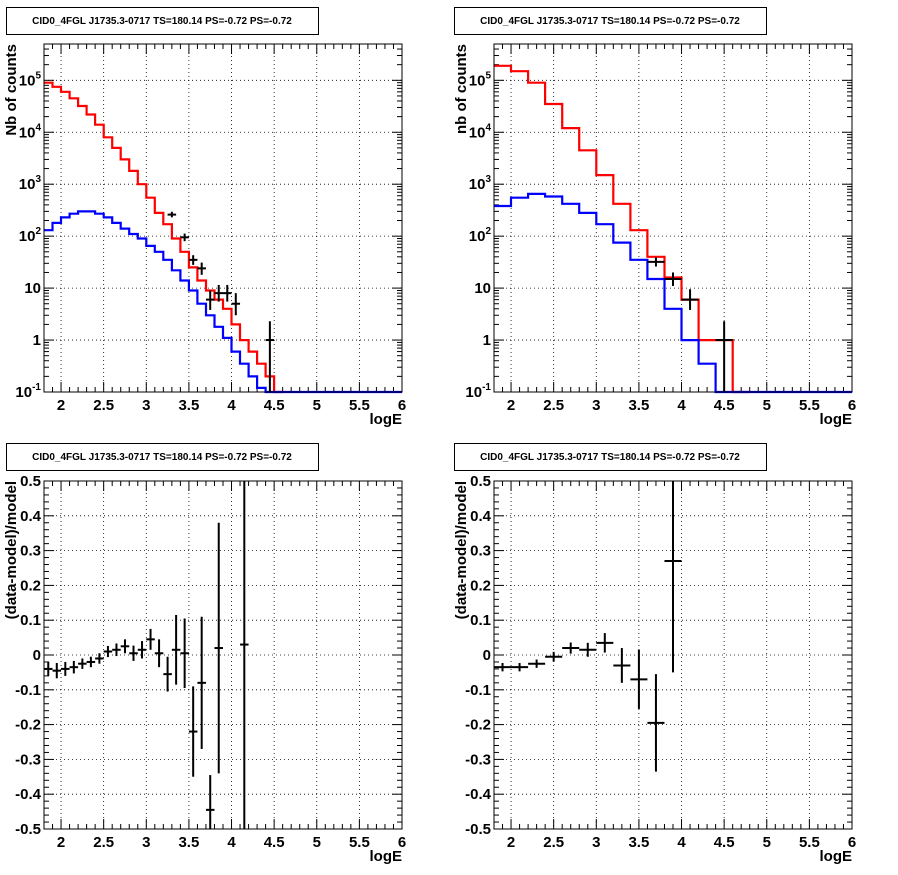 The width and height of the screenshot is (898, 875). What do you see at coordinates (480, 235) in the screenshot?
I see `y-tick-label: 10²` at bounding box center [480, 235].